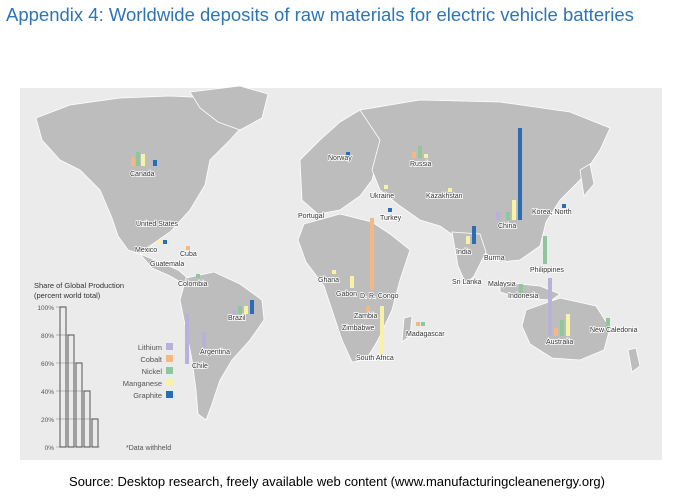 Image resolution: width=674 pixels, height=503 pixels. Describe the element at coordinates (187, 339) in the screenshot. I see `bar-chile-lithium` at that location.